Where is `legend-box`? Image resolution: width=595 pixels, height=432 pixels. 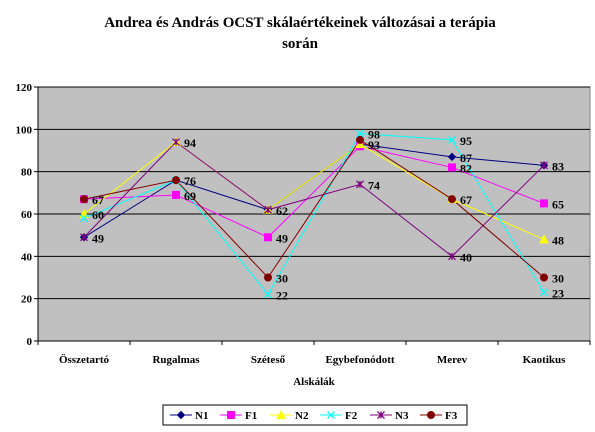
legend-box is located at coordinates (315, 415).